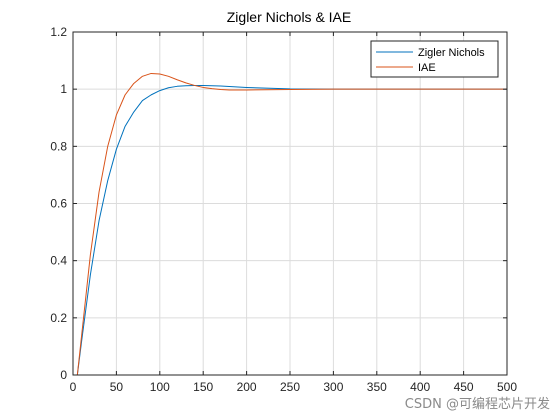  What do you see at coordinates (58, 204) in the screenshot?
I see `y-tick-label: 0.6` at bounding box center [58, 204].